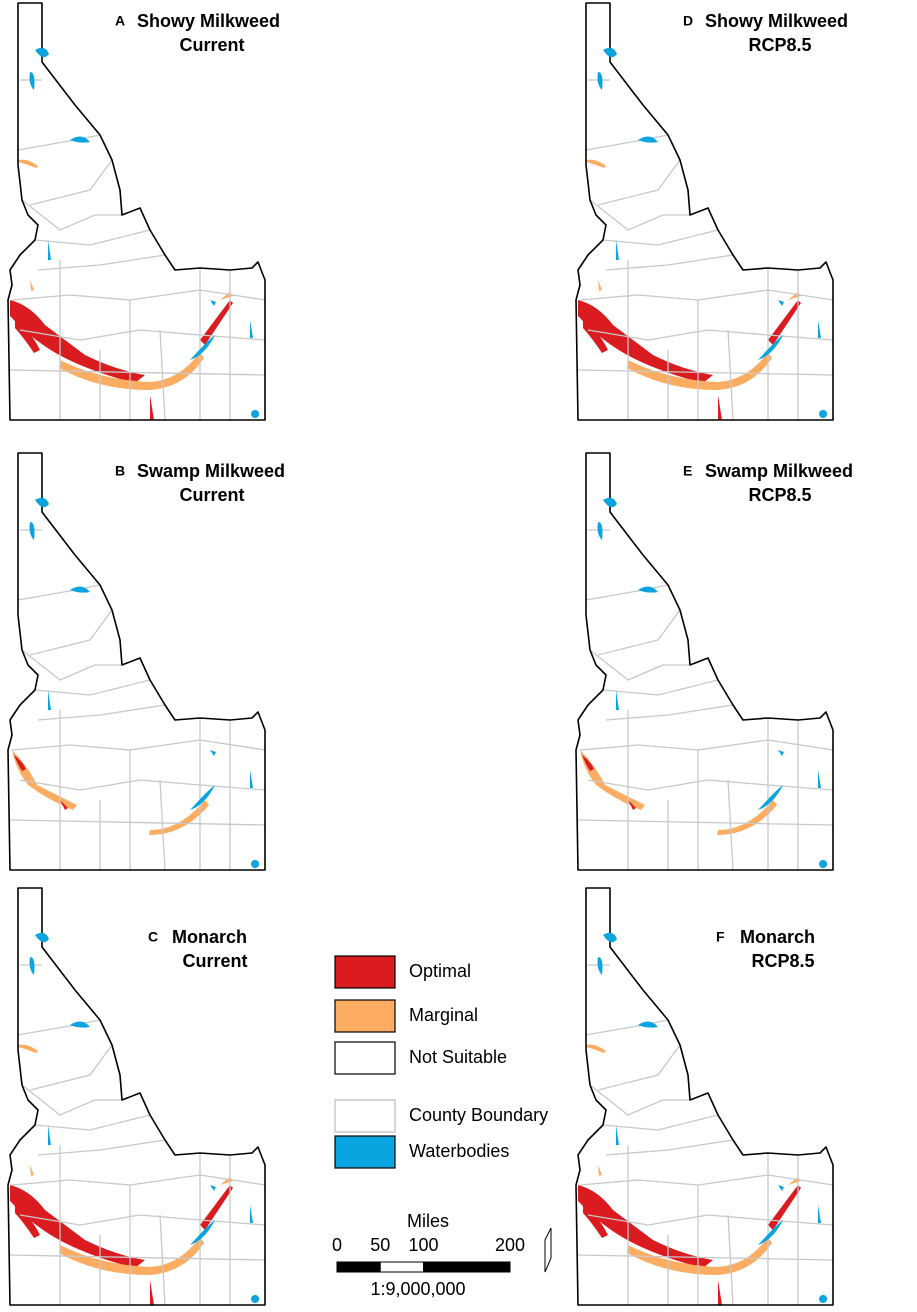 Image resolution: width=917 pixels, height=1312 pixels. What do you see at coordinates (720, 937) in the screenshot?
I see `panel-letter: F` at bounding box center [720, 937].